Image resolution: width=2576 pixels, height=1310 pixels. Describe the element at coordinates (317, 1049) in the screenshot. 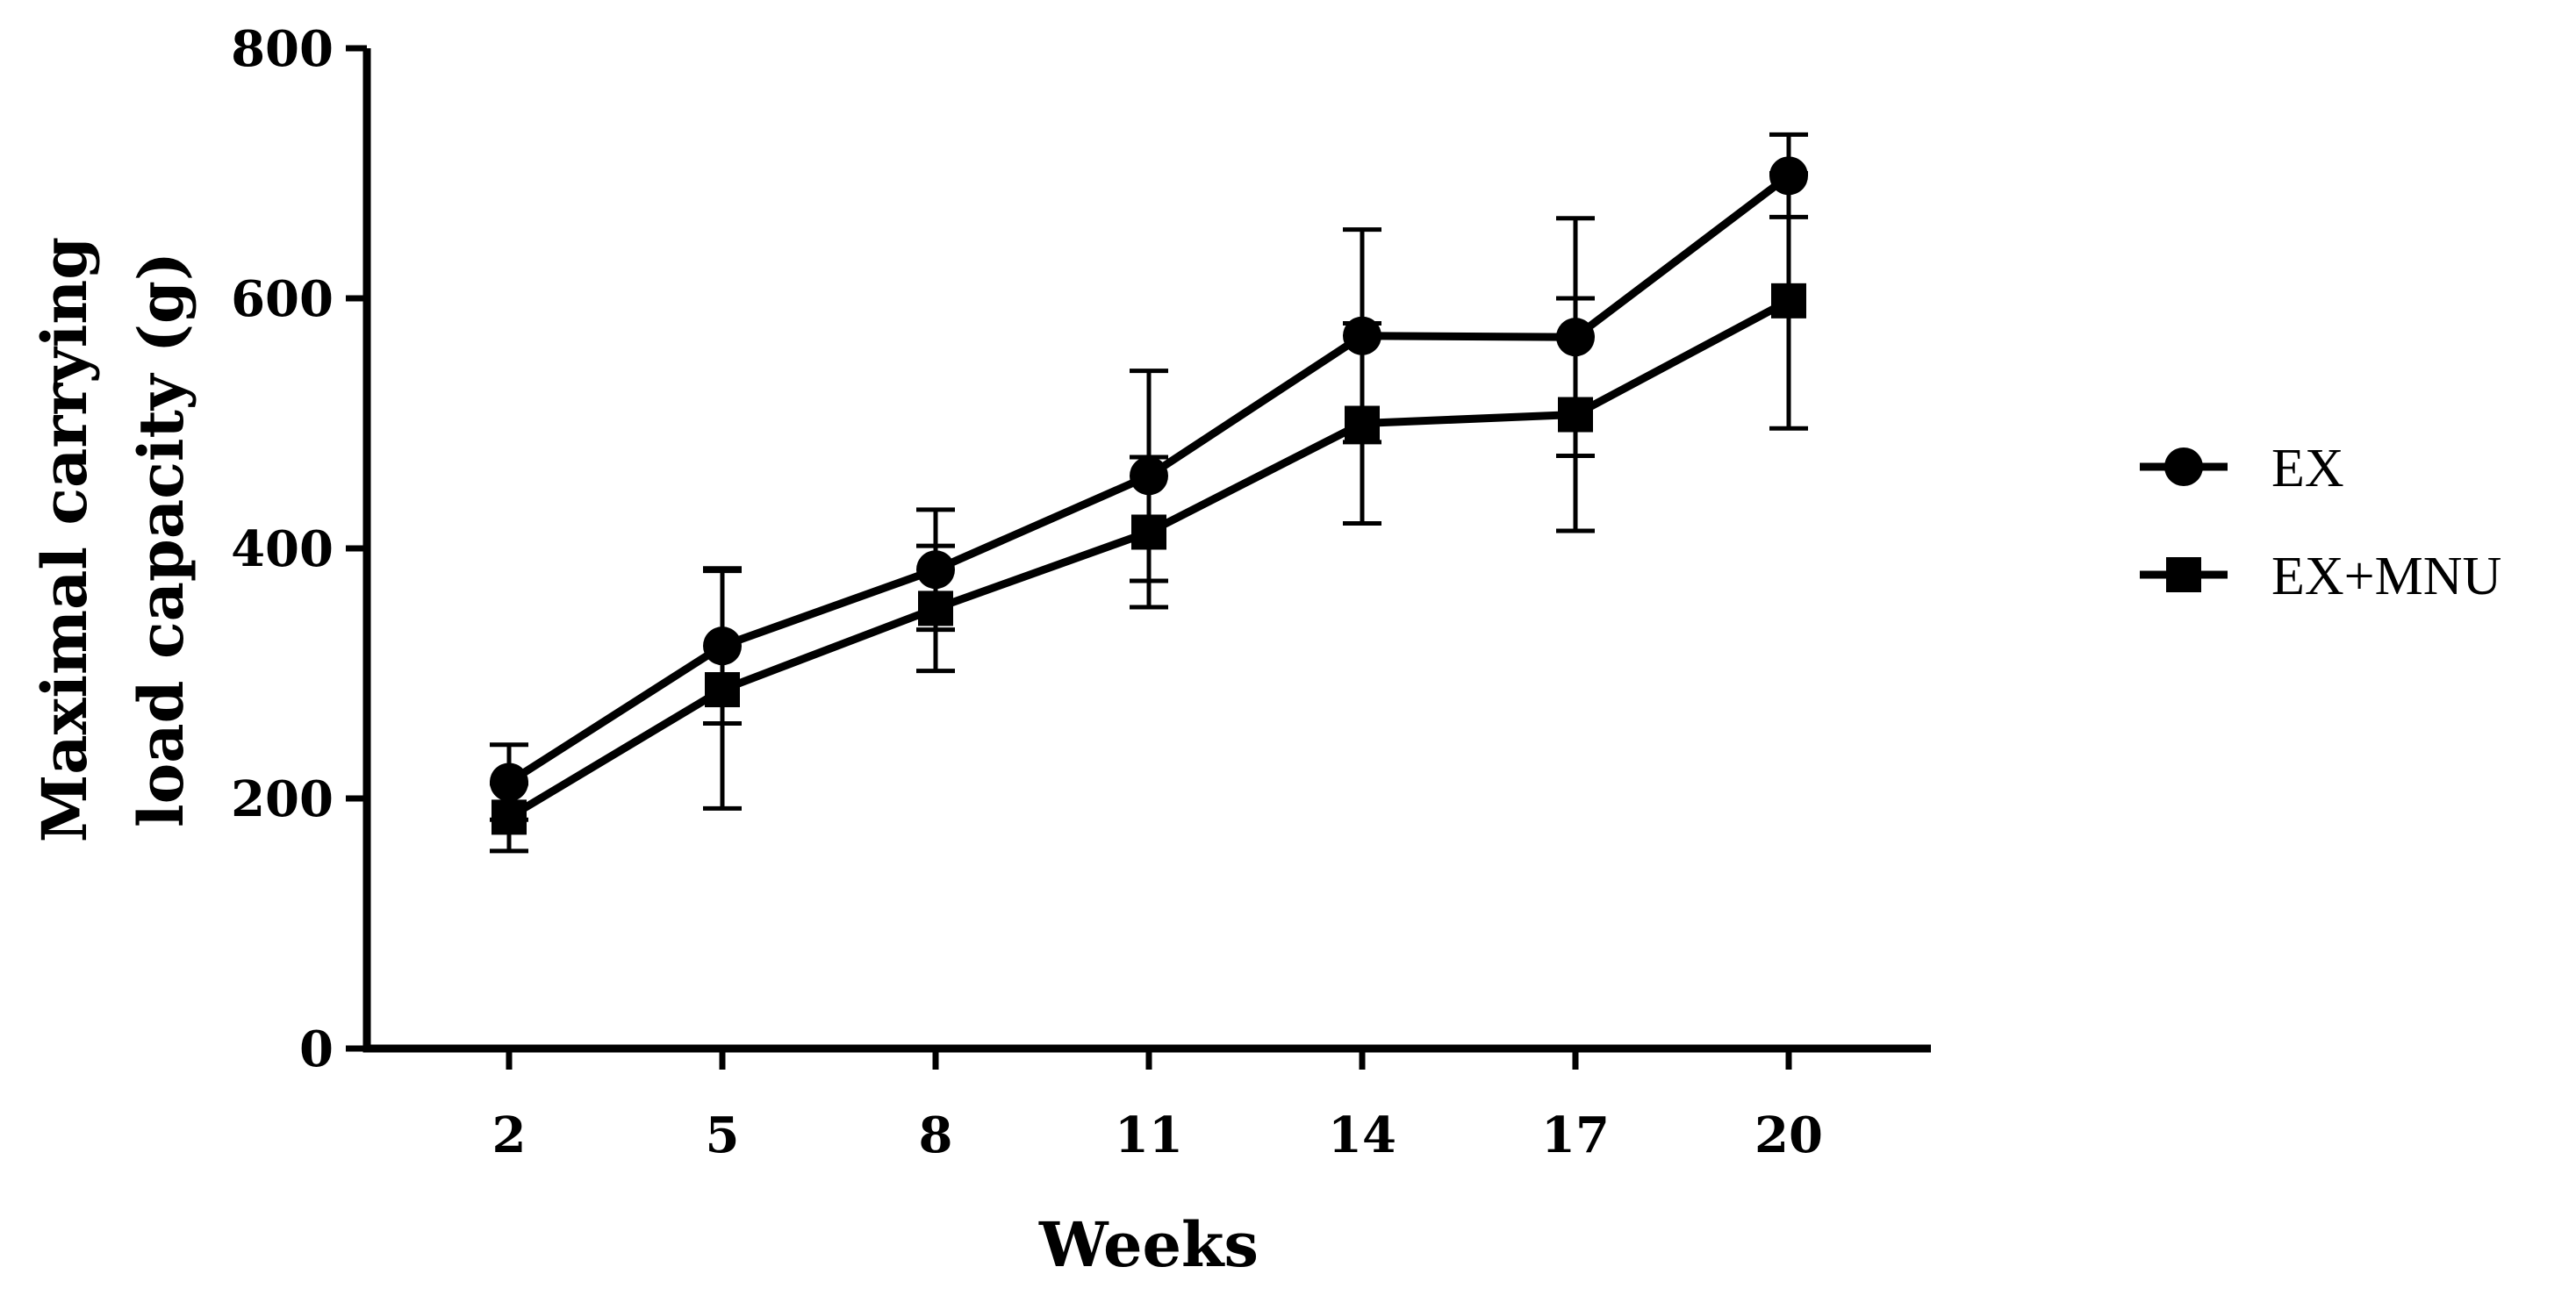

I see `y-tick-label: 0` at that location.